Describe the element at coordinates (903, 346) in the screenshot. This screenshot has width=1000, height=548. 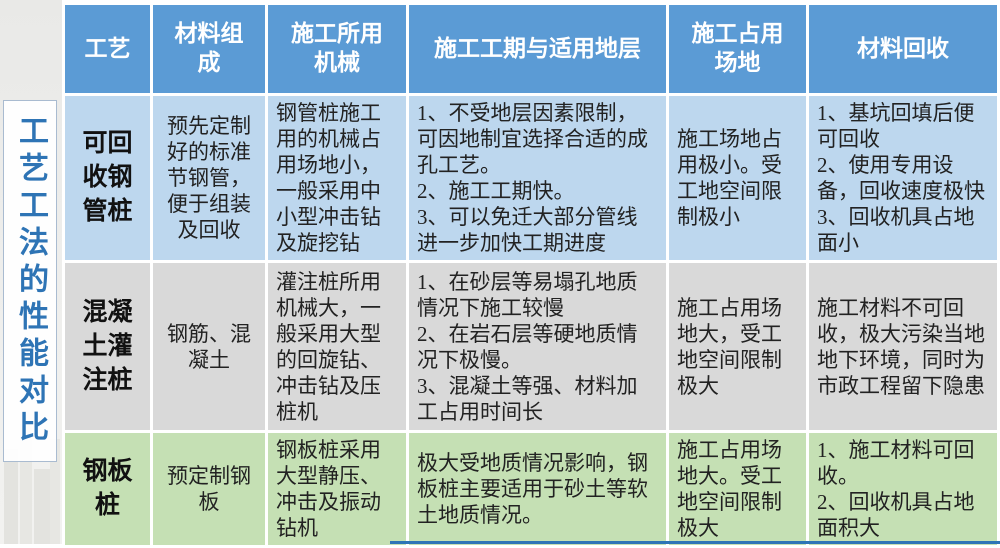
I see `cell-recovery: 施工材料不可回收，极大污染当地地下环境，同时为市政工程留下隐患` at that location.